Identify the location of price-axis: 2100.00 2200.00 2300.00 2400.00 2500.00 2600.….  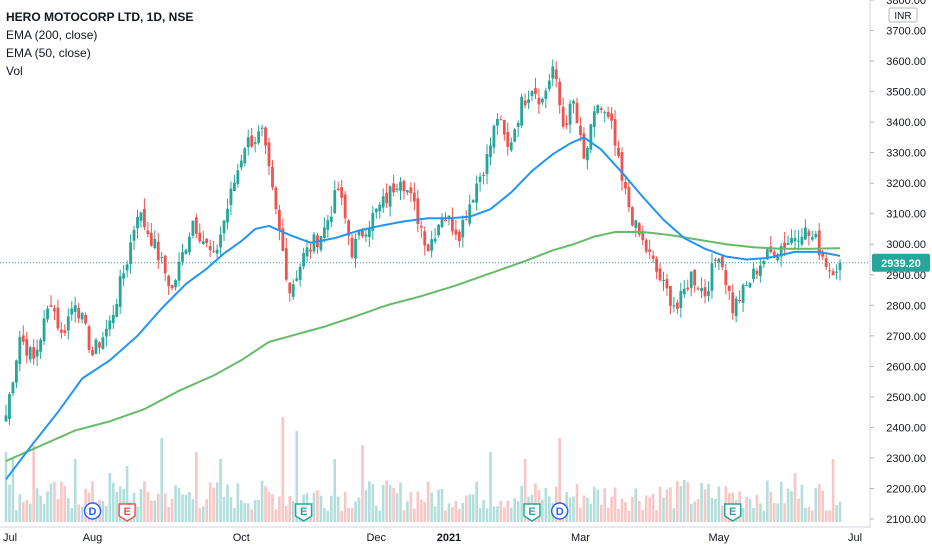
(900, 275).